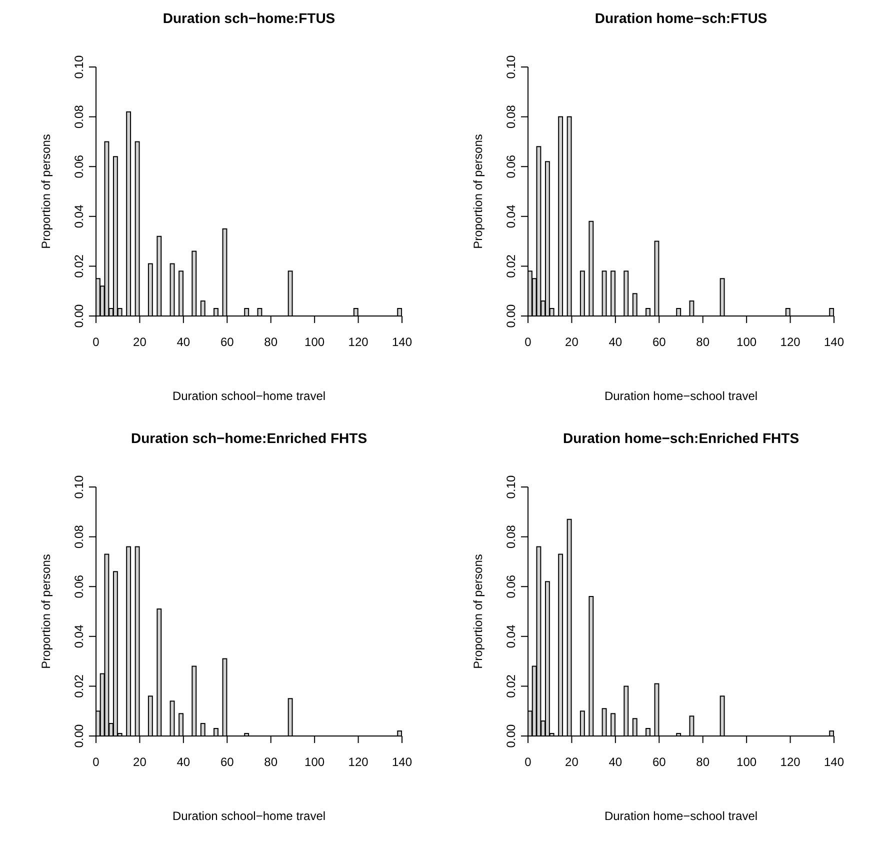 This screenshot has height=859, width=873. Describe the element at coordinates (249, 438) in the screenshot. I see `chart-title: Duration sch−home:Enriched FHTS` at that location.